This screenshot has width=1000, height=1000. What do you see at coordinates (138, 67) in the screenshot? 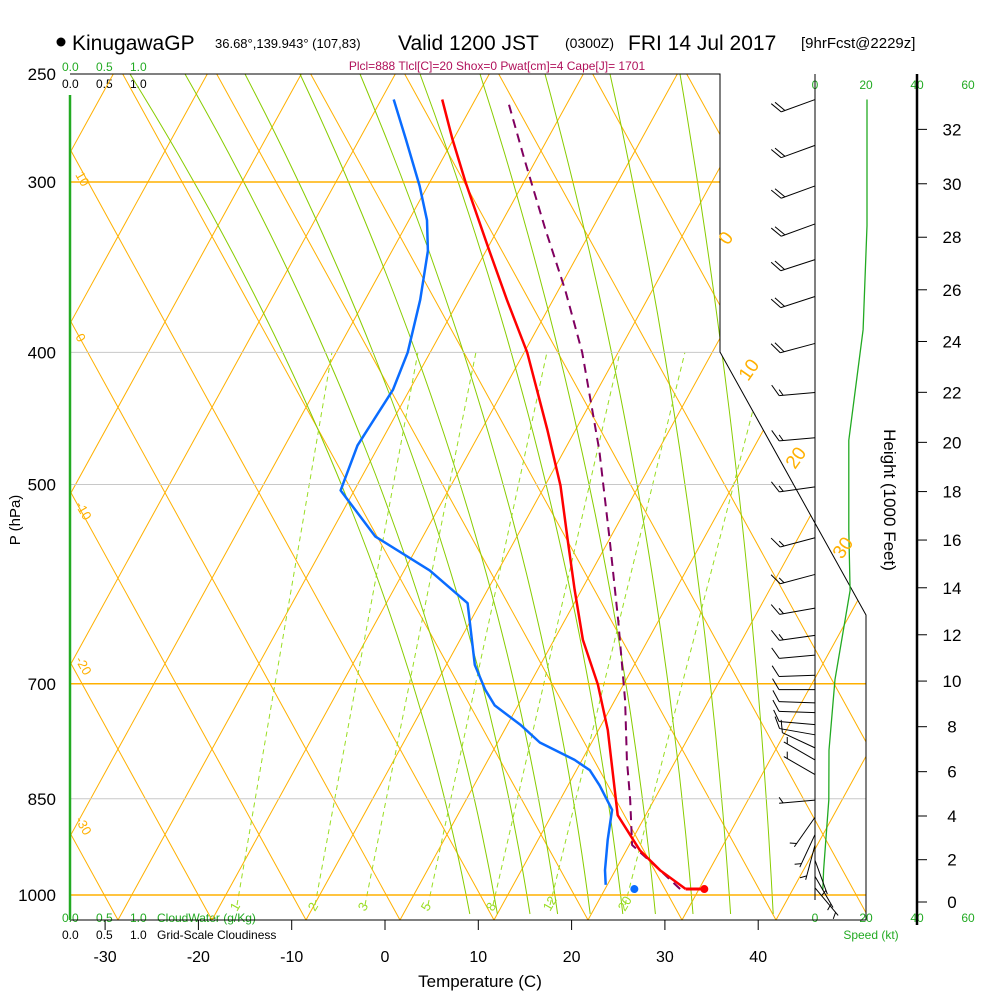
I see `cloudwater-tick-top: 1.0` at bounding box center [138, 67].